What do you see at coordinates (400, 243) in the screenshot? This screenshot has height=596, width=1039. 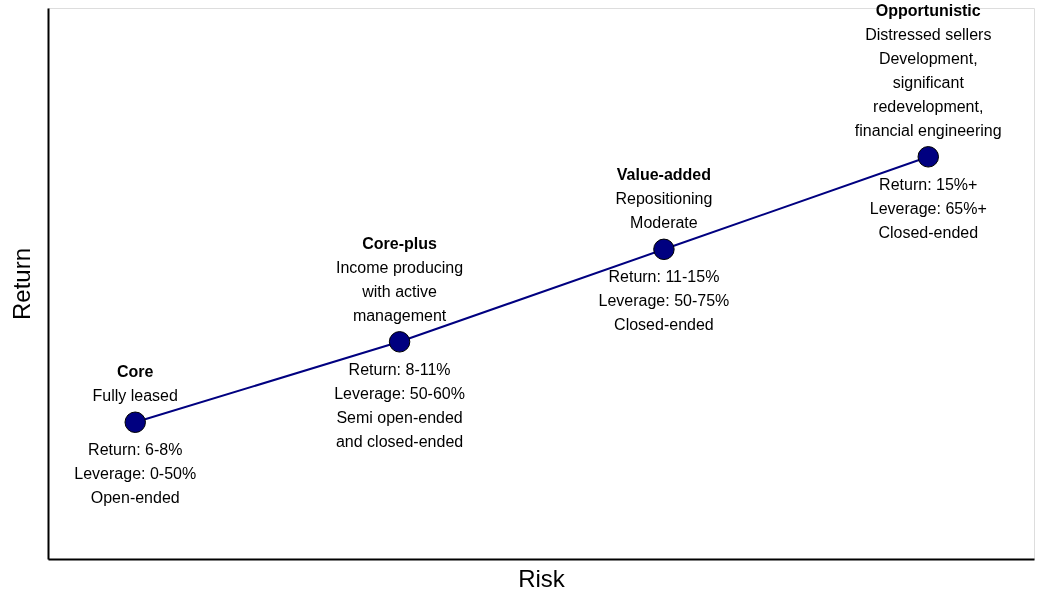 I see `annotation: Core-plus` at bounding box center [400, 243].